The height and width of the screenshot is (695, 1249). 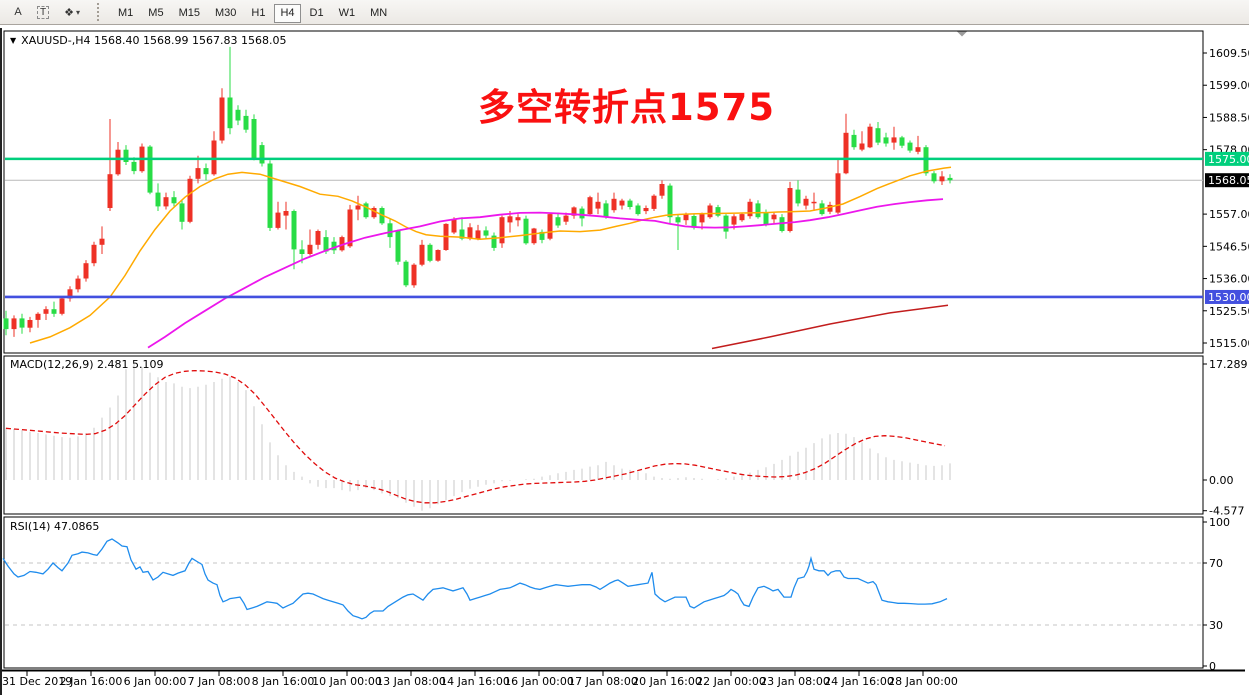 What do you see at coordinates (189, 13) in the screenshot?
I see `timeframe-button-M15: M15` at bounding box center [189, 13].